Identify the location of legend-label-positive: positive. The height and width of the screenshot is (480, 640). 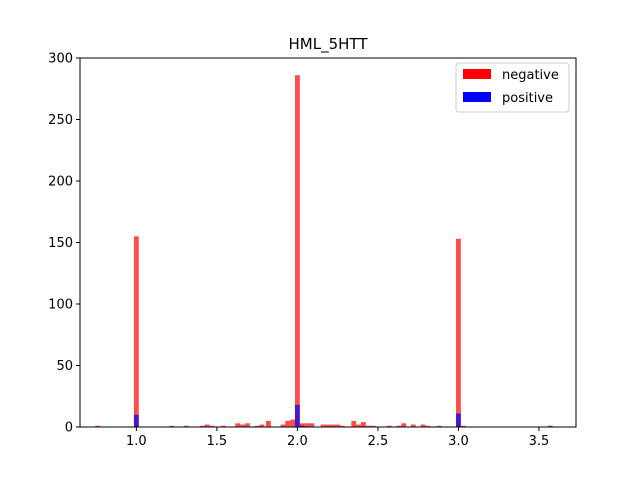
(527, 98).